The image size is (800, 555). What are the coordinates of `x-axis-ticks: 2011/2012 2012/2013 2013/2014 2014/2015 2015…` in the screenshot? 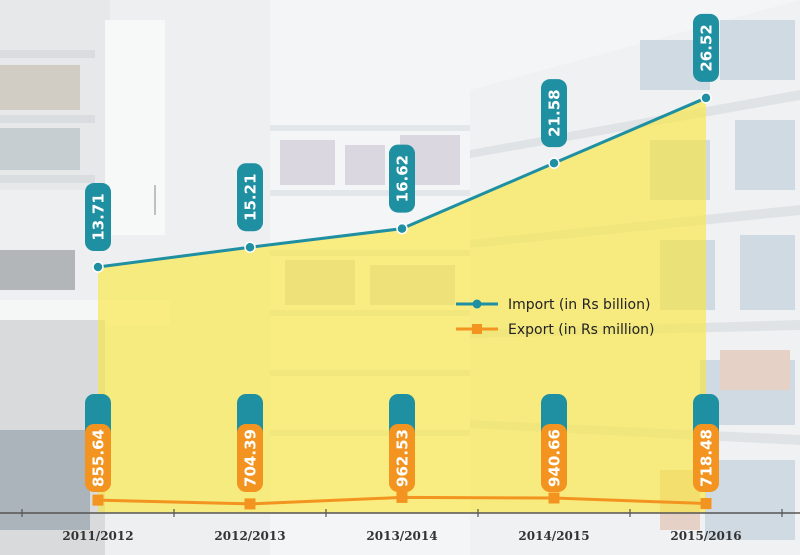 It's located at (402, 526).